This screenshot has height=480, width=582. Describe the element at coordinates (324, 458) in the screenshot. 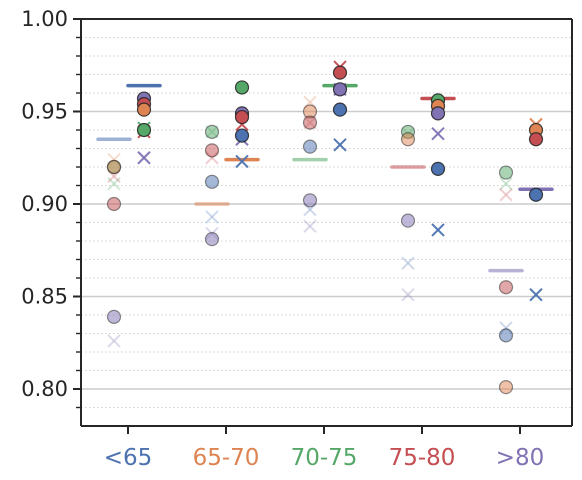

I see `x-tick-label: 70-75` at that location.